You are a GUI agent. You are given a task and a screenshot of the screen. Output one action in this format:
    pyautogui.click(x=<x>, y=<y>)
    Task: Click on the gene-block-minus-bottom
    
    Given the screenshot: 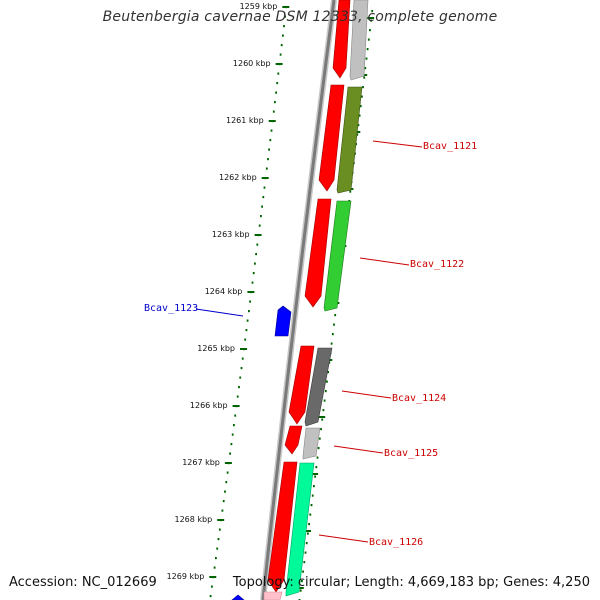 What is the action you would take?
    pyautogui.click(x=238, y=597)
    